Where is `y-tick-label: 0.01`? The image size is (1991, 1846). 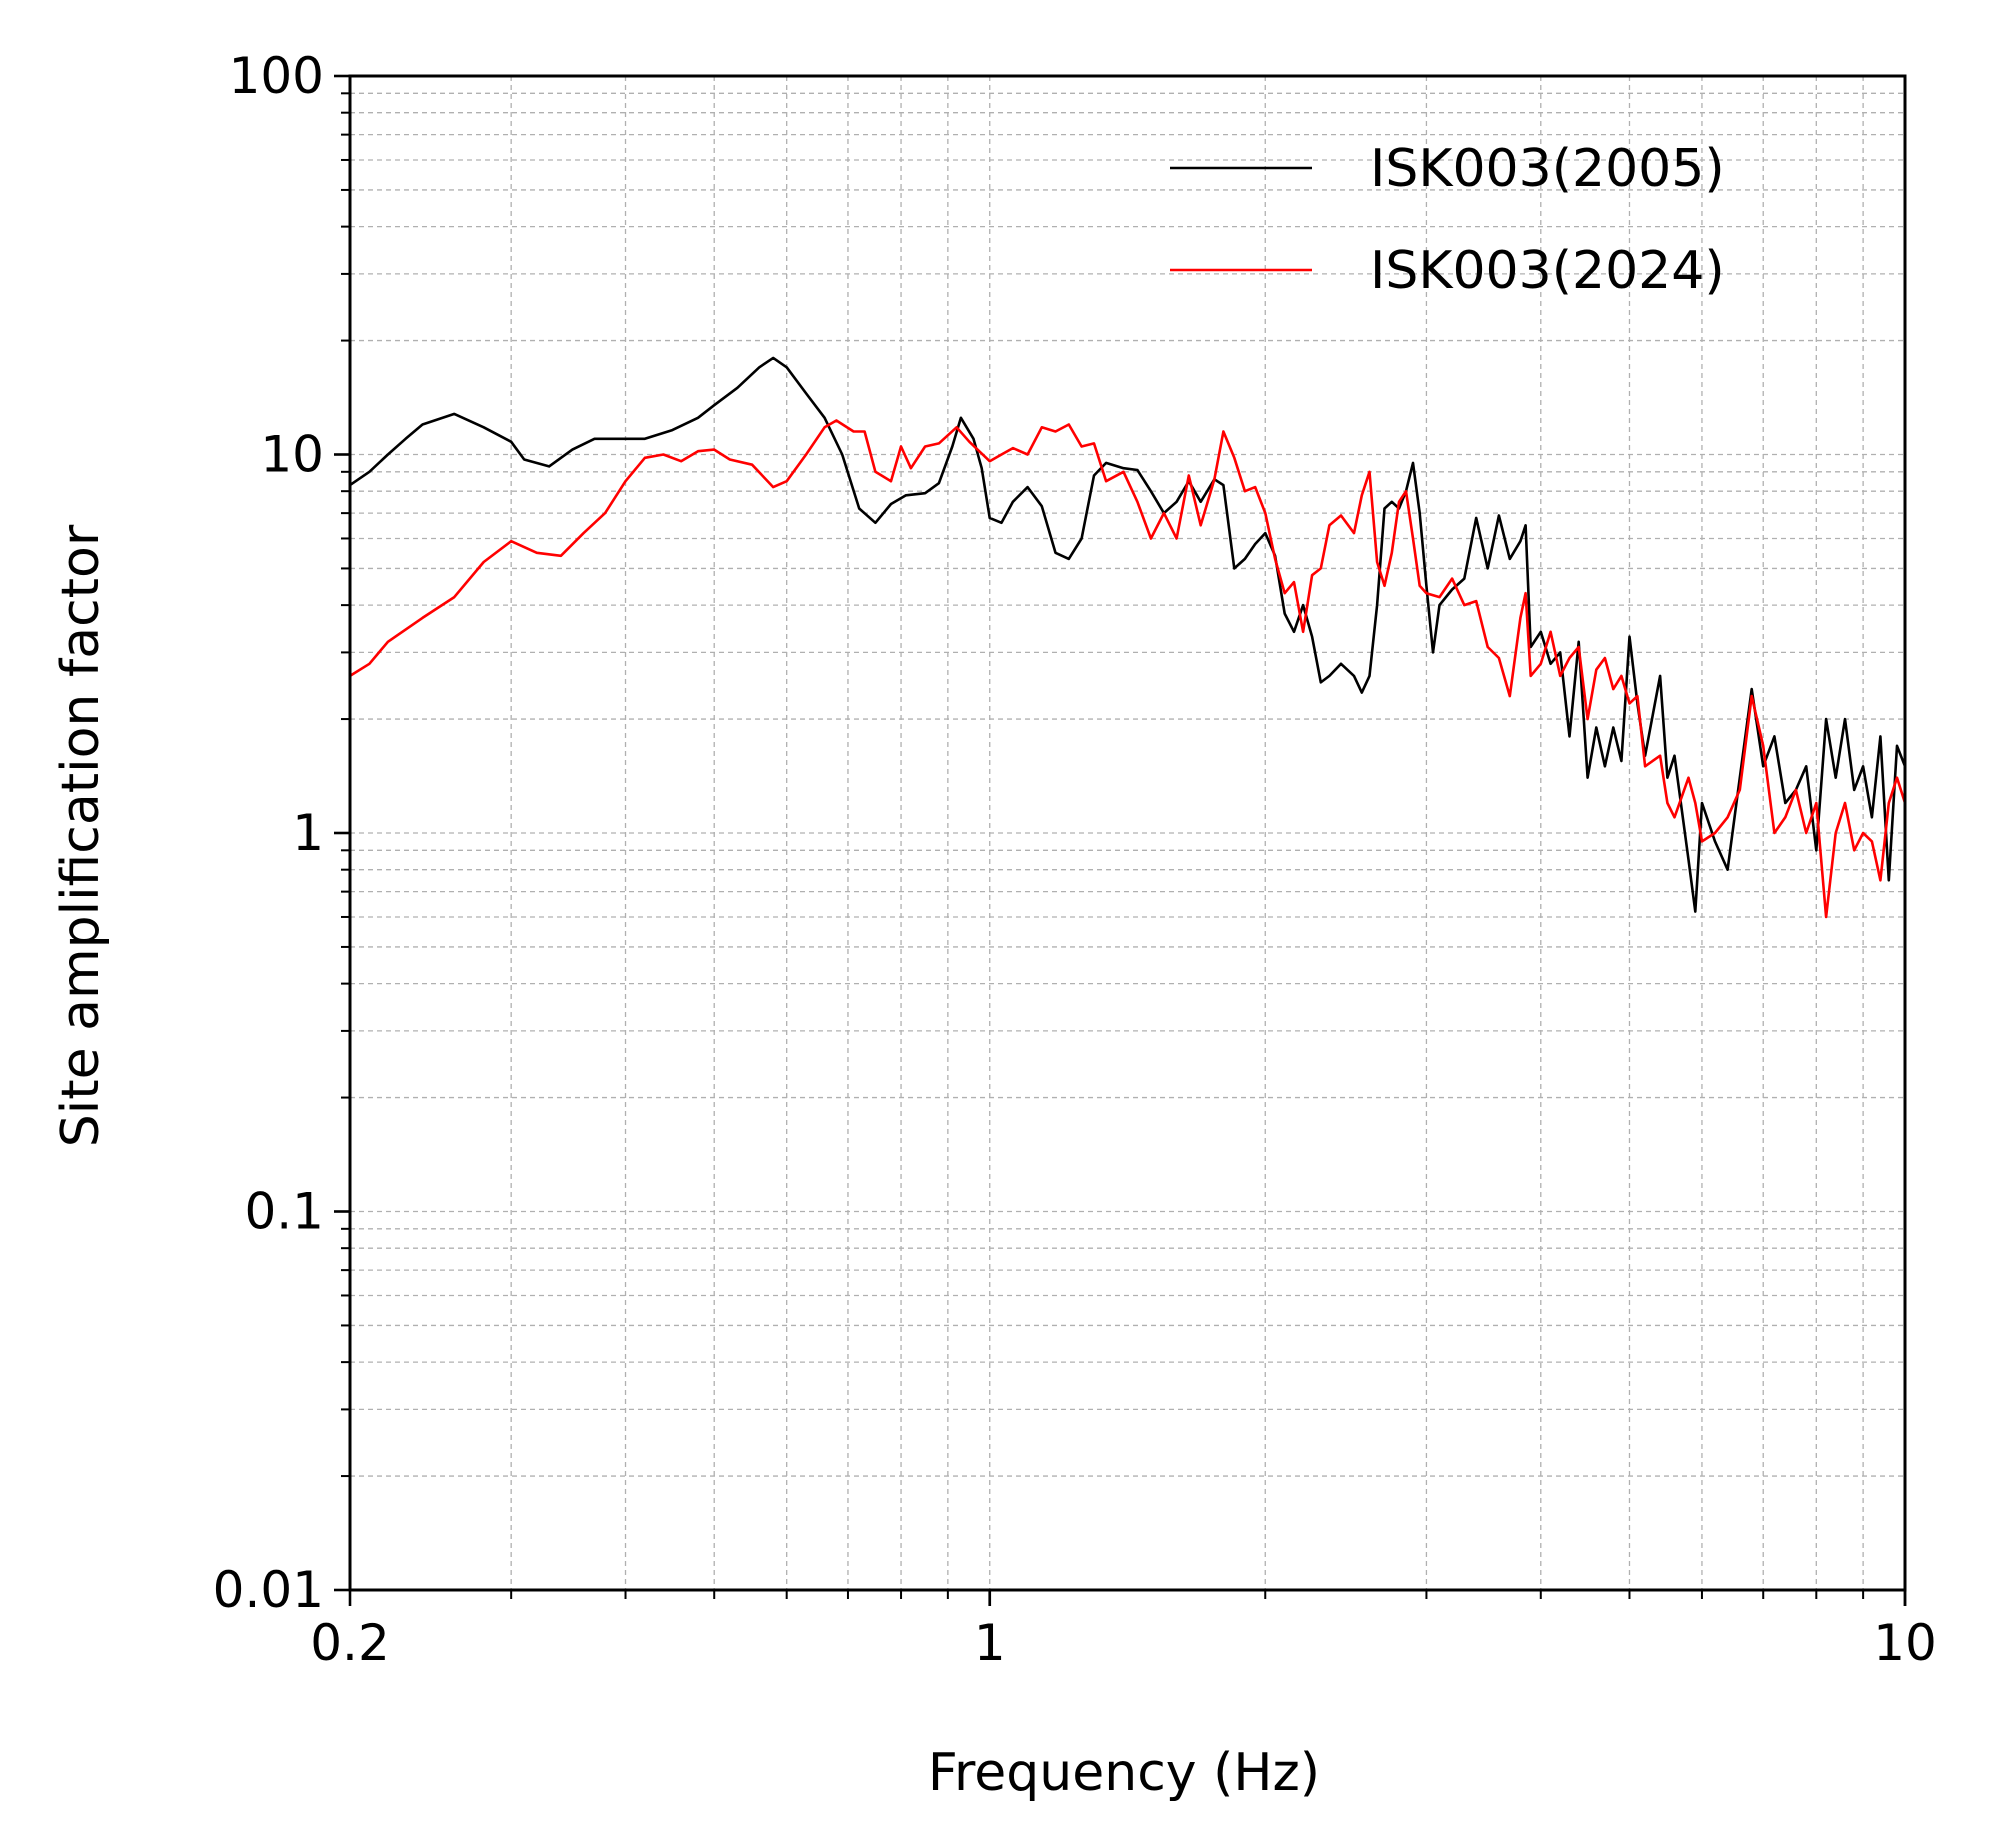
y-tick-label: 0.01 is located at coordinates (268, 1590).